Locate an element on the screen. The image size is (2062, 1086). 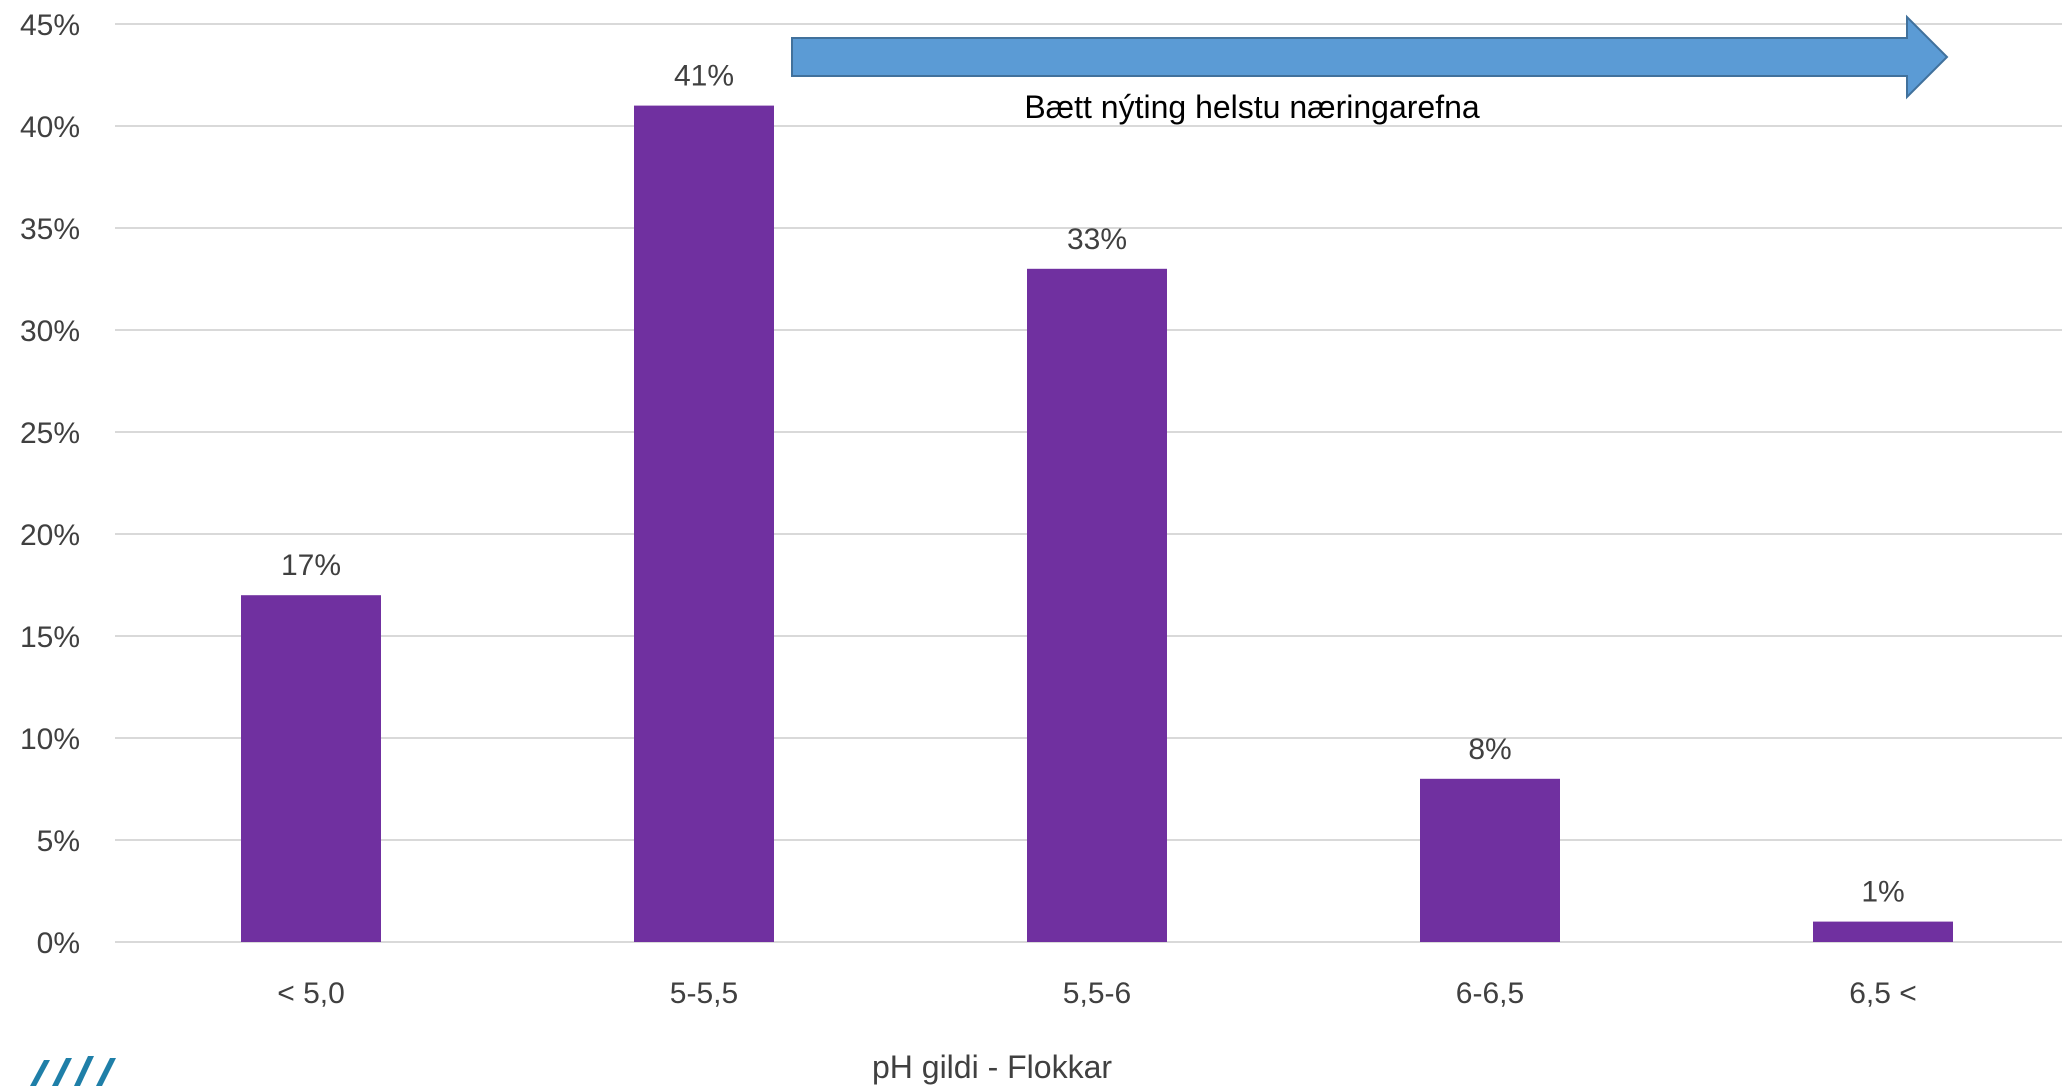
data-label: 8% is located at coordinates (1489, 749).